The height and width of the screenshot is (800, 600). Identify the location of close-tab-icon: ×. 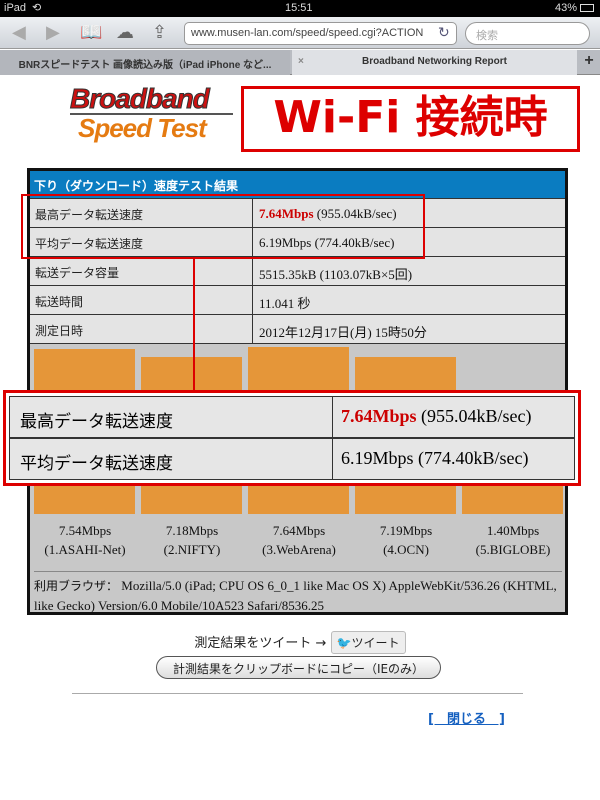
(301, 61).